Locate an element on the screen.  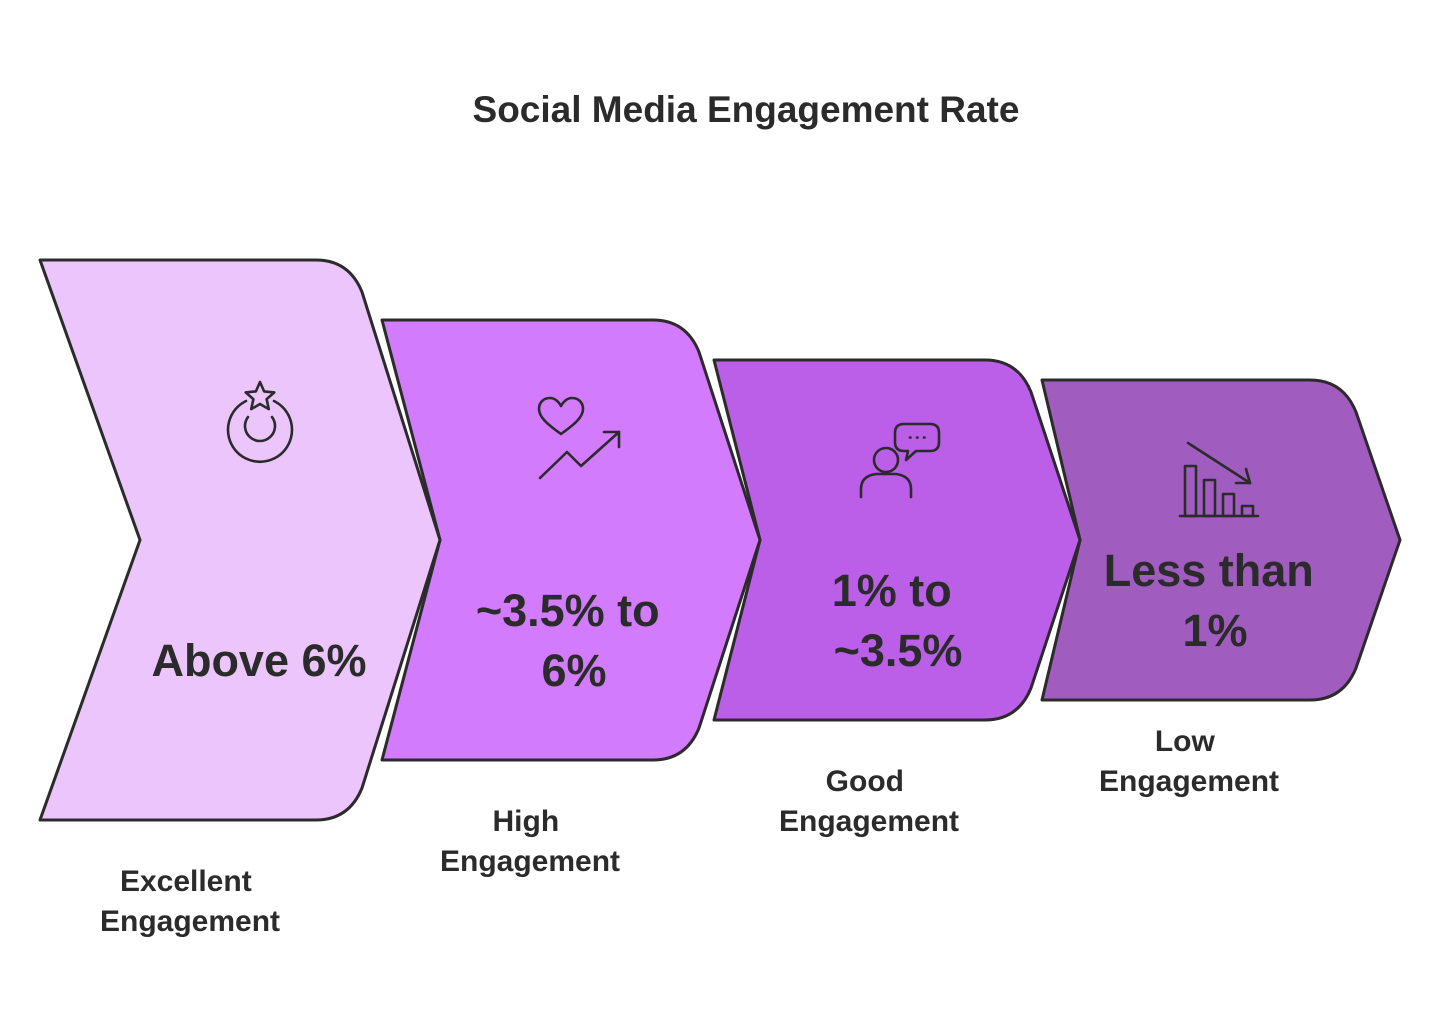
stage-excellent-label-line1: Excellent is located at coordinates (186, 881).